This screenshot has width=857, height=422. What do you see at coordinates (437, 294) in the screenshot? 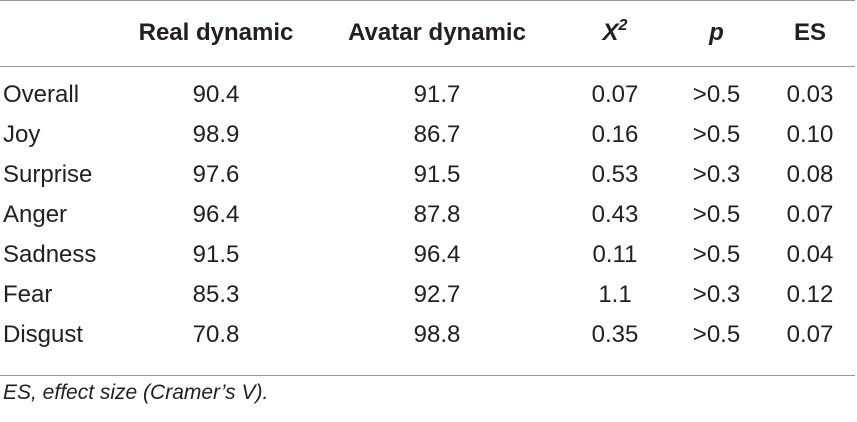
I see `cell-avatar-dynamic: 92.7` at bounding box center [437, 294].